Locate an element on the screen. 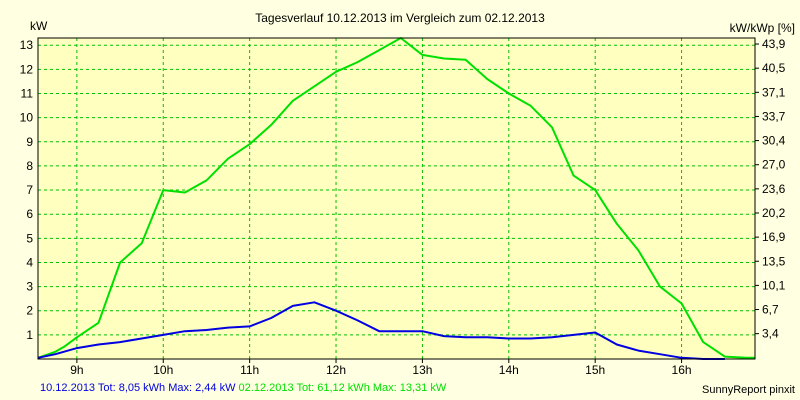 The height and width of the screenshot is (400, 800). y-tick-label-left: 7 is located at coordinates (29, 190).